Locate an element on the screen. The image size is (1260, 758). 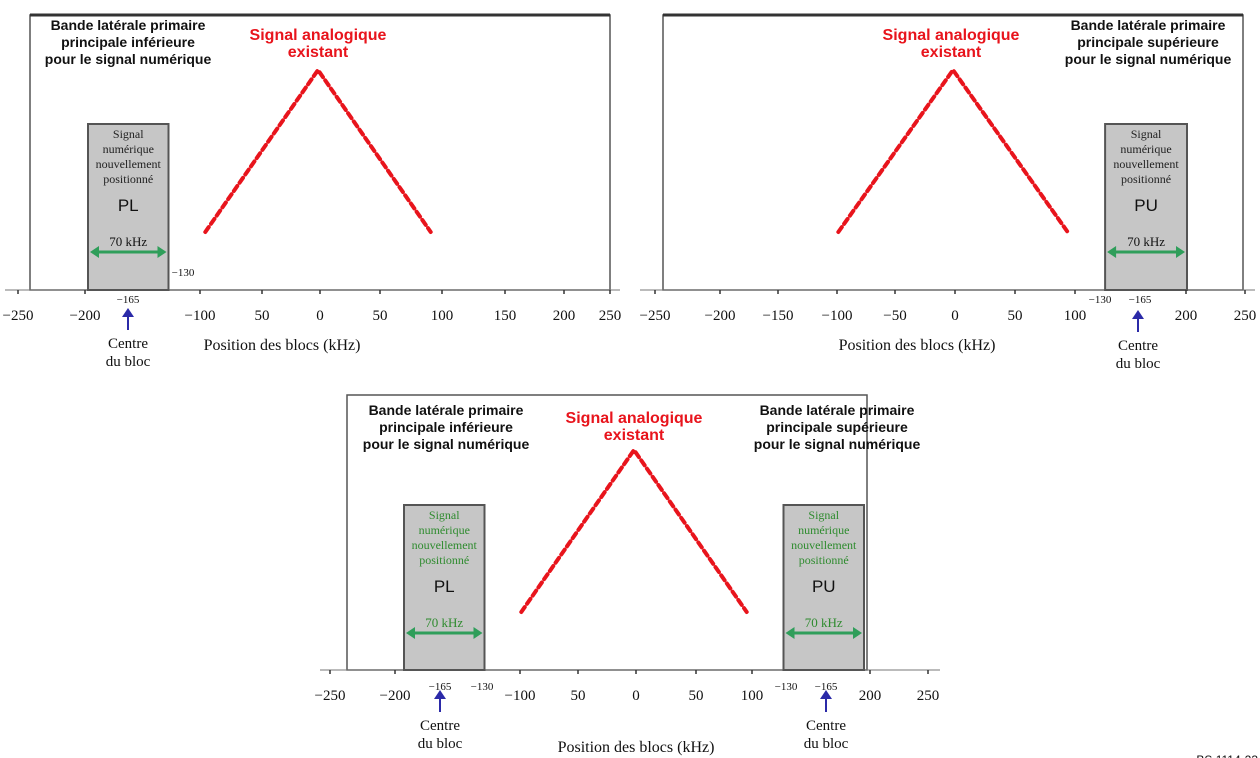
tick-label: −150 is located at coordinates (778, 316).